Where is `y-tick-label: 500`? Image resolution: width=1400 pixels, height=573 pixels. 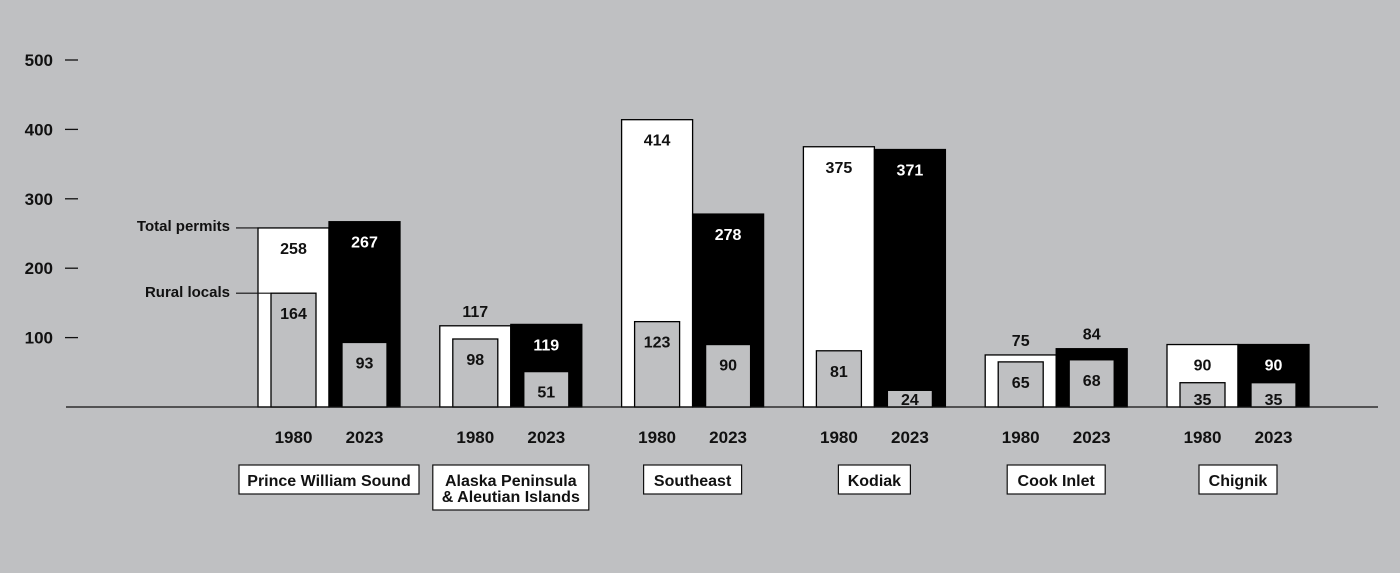
y-tick-label: 500 is located at coordinates (39, 60).